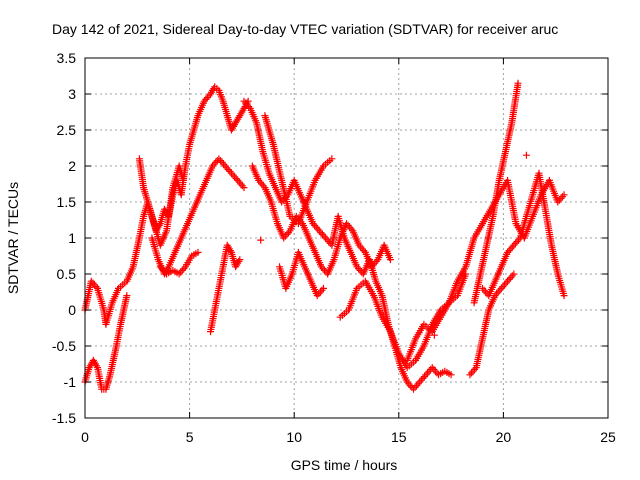  What do you see at coordinates (72, 310) in the screenshot?
I see `y-tick-label: 0` at bounding box center [72, 310].